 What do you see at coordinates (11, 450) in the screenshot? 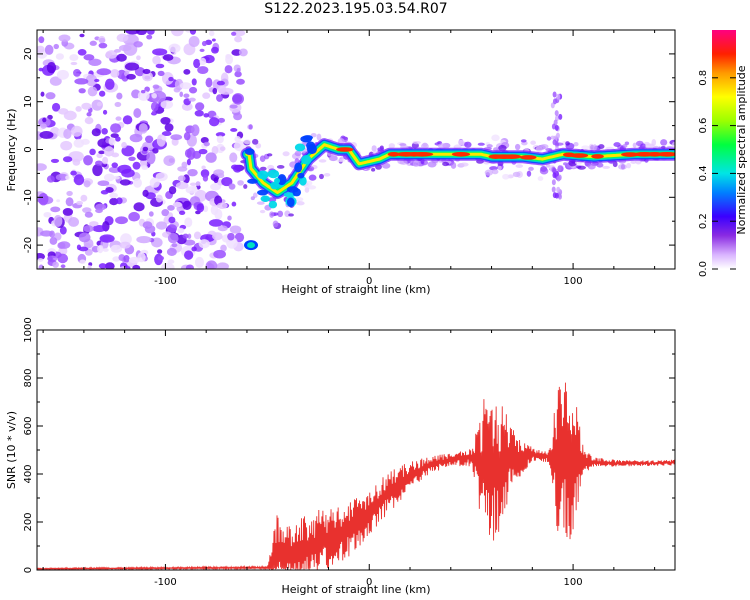
I see `snr-ylabel: SNR (10 * v/v)` at bounding box center [11, 450].